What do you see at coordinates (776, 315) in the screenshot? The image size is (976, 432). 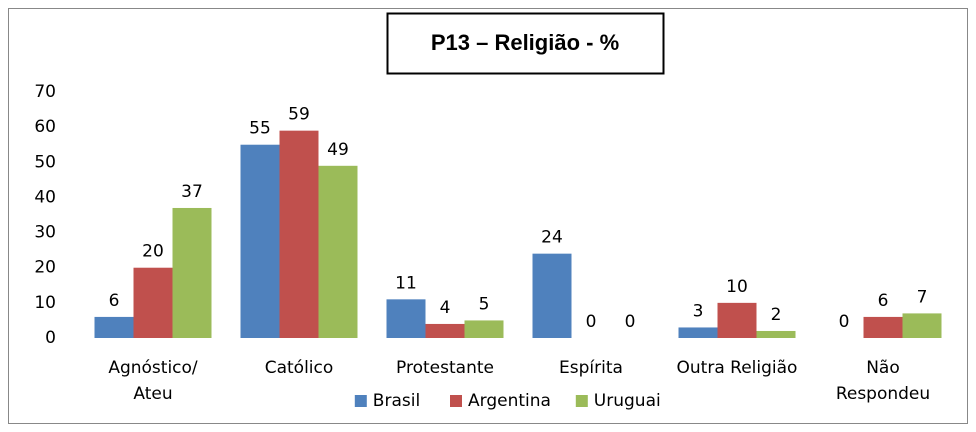 I see `value-label: 2` at bounding box center [776, 315].